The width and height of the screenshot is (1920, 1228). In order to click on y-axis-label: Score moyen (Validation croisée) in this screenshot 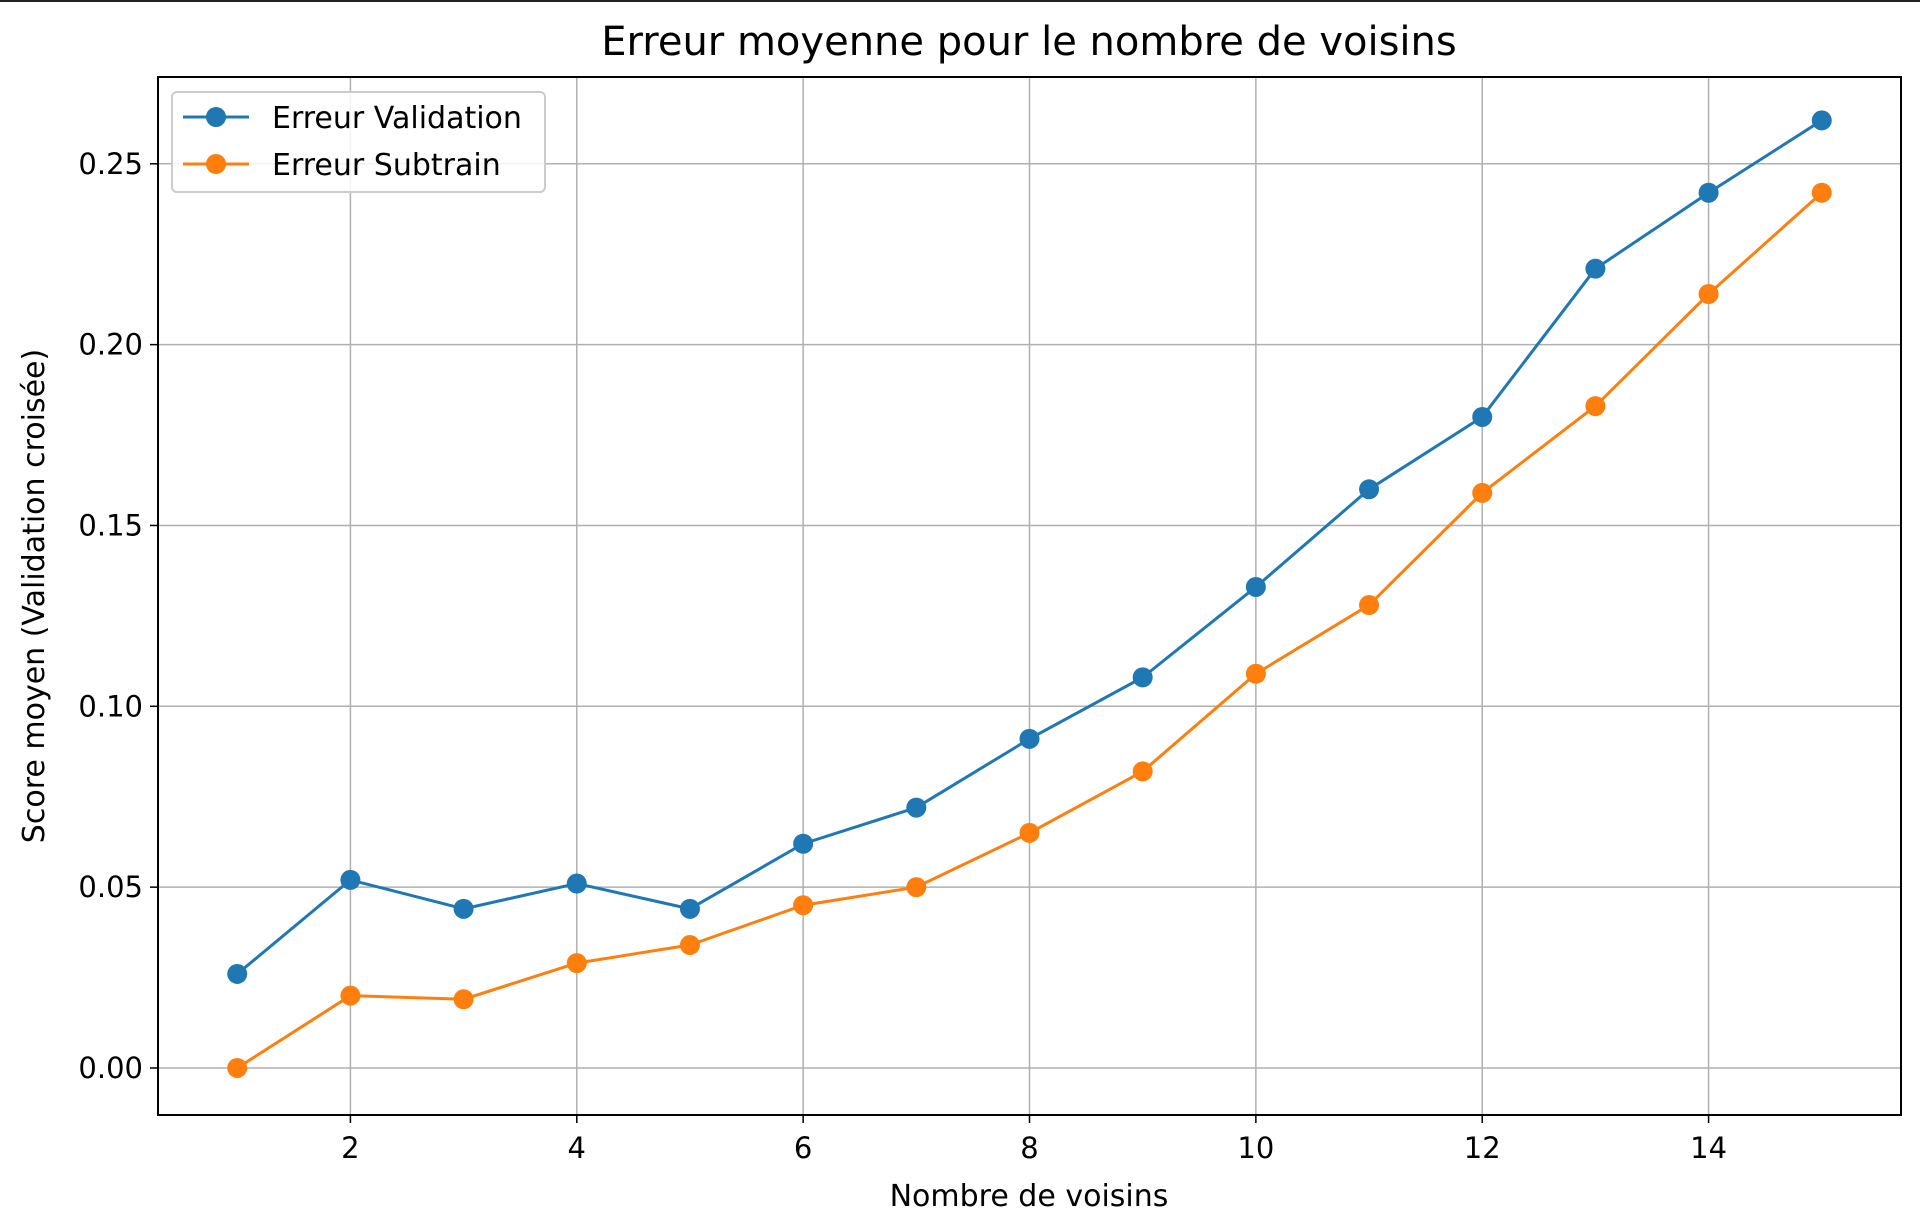, I will do `click(34, 596)`.